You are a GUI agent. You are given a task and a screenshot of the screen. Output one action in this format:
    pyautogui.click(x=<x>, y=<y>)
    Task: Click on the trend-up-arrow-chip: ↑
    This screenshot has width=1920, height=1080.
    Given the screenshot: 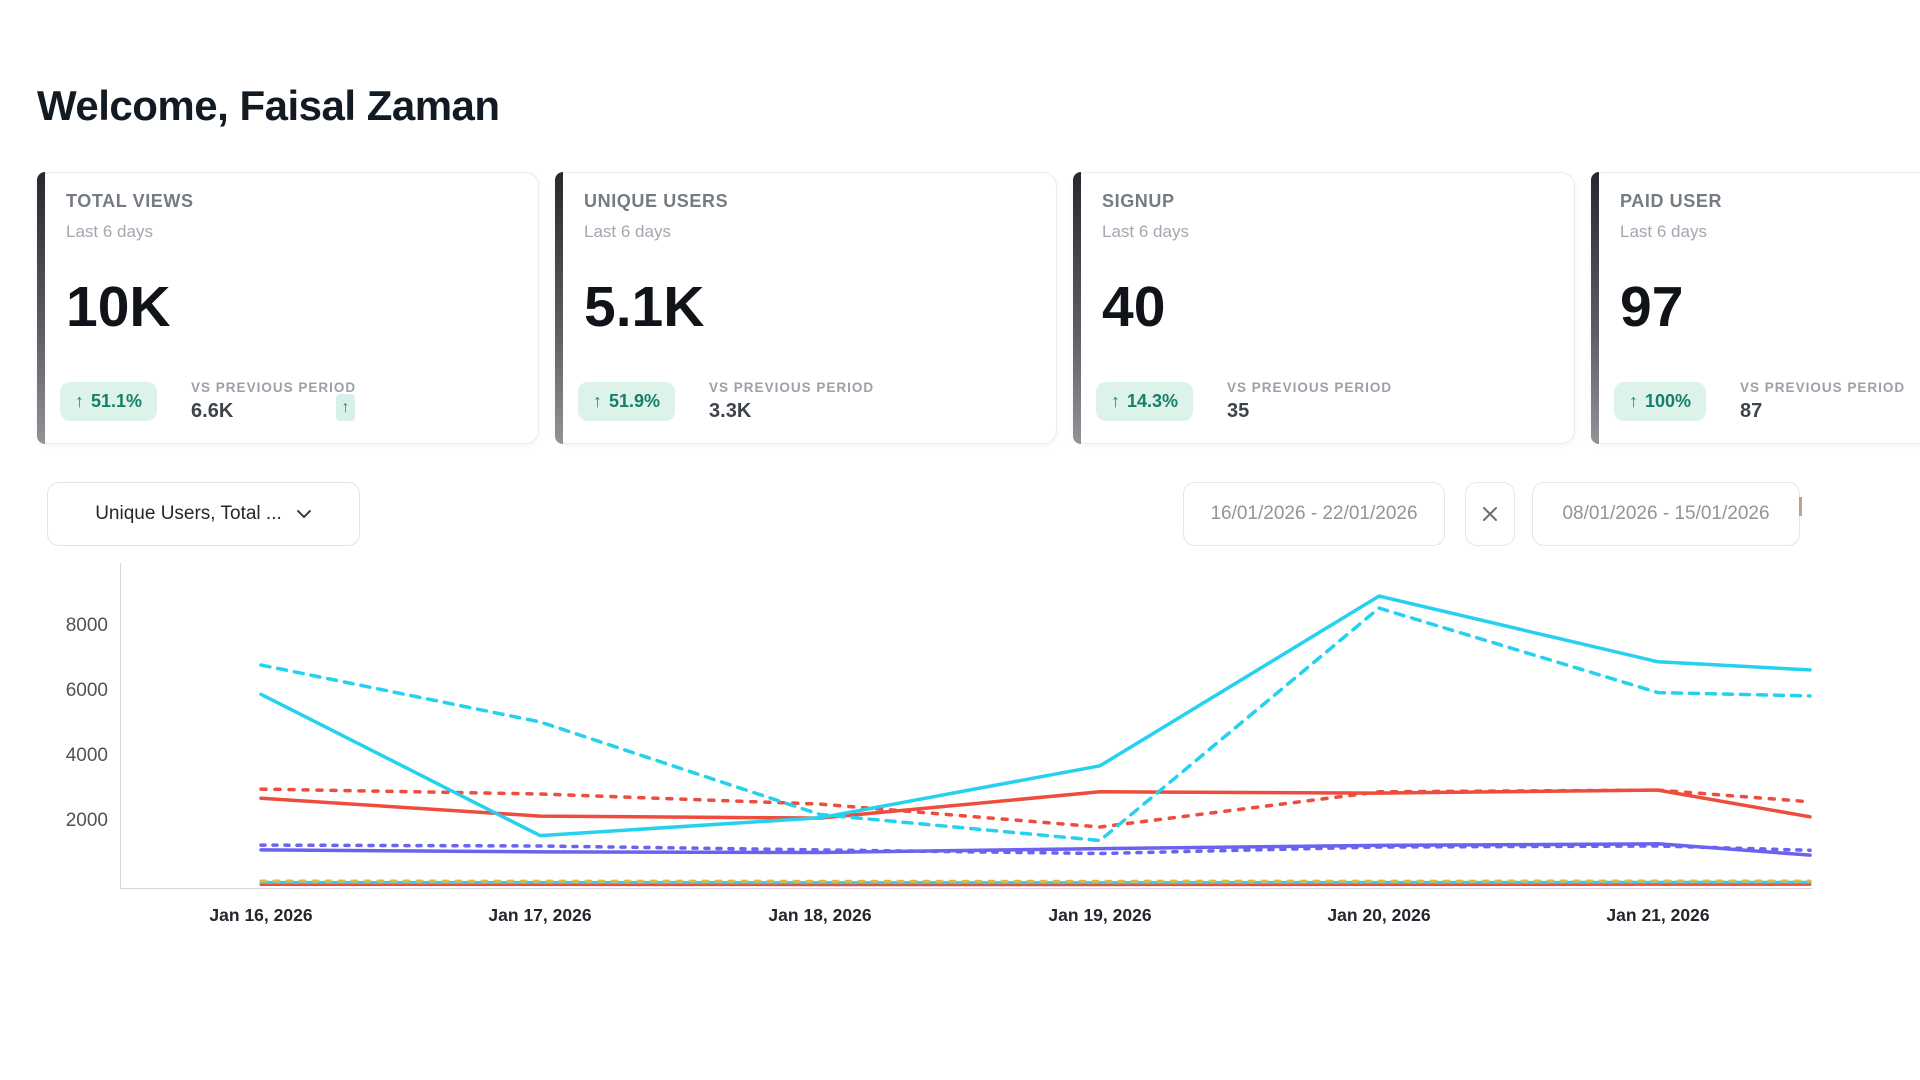 What is the action you would take?
    pyautogui.click(x=345, y=407)
    